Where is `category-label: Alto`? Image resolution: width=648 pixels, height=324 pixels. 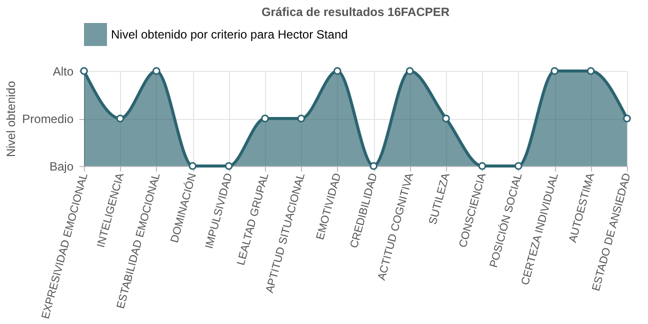
category-label: Alto is located at coordinates (63, 71).